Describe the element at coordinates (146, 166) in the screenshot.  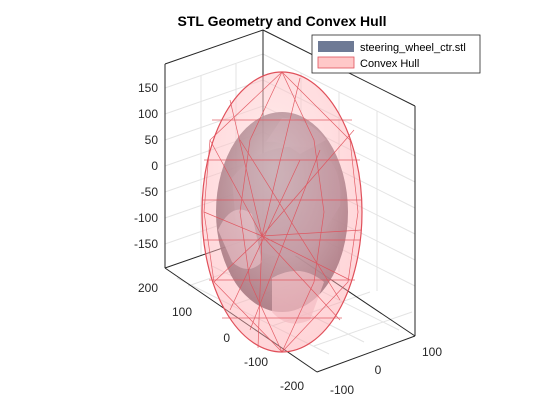
I see `z-axis-ticks: 150 100 50 0 -50 -100 -150` at that location.